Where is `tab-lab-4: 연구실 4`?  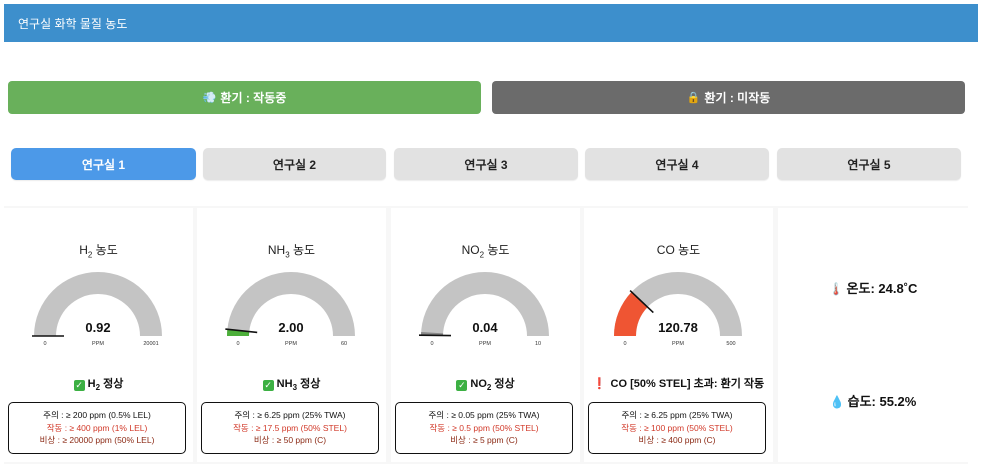 tab-lab-4: 연구실 4 is located at coordinates (677, 164).